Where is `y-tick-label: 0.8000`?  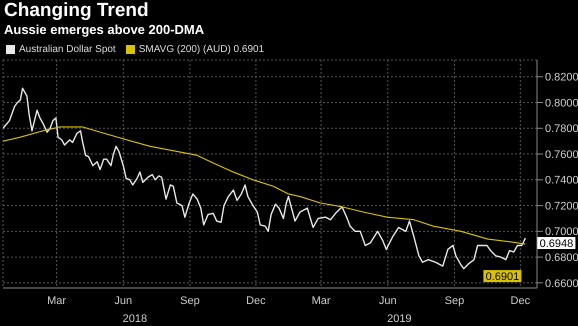
y-tick-label: 0.8000 is located at coordinates (561, 103).